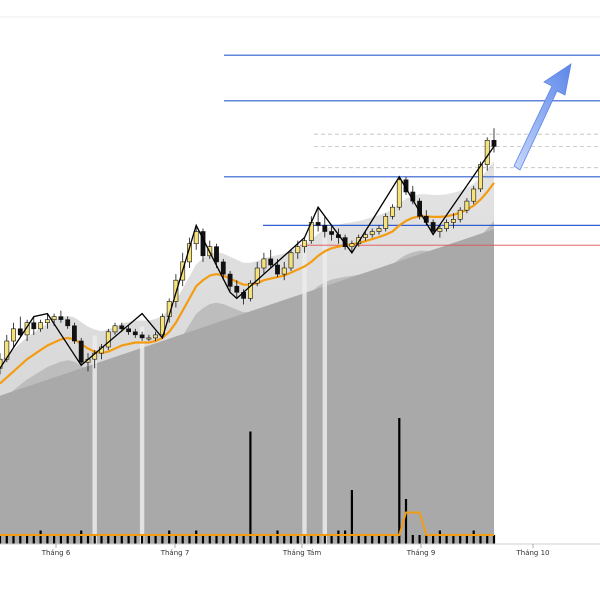  I want to click on up-arrow-icon, so click(542, 117).